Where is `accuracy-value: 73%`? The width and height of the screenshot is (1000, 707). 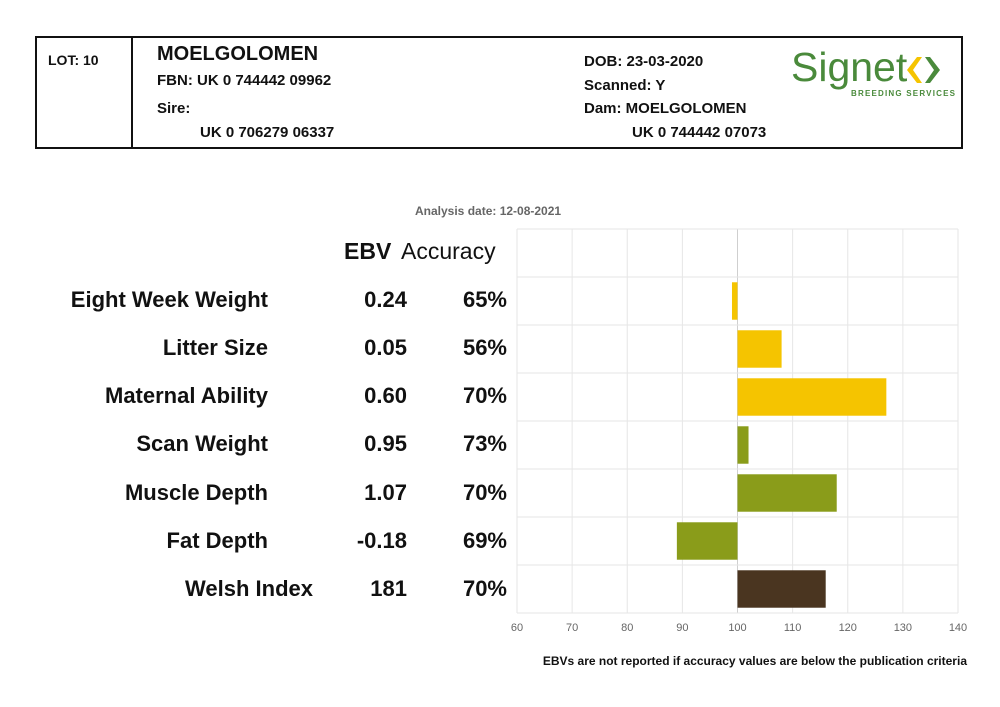
accuracy-value: 73% is located at coordinates (484, 443).